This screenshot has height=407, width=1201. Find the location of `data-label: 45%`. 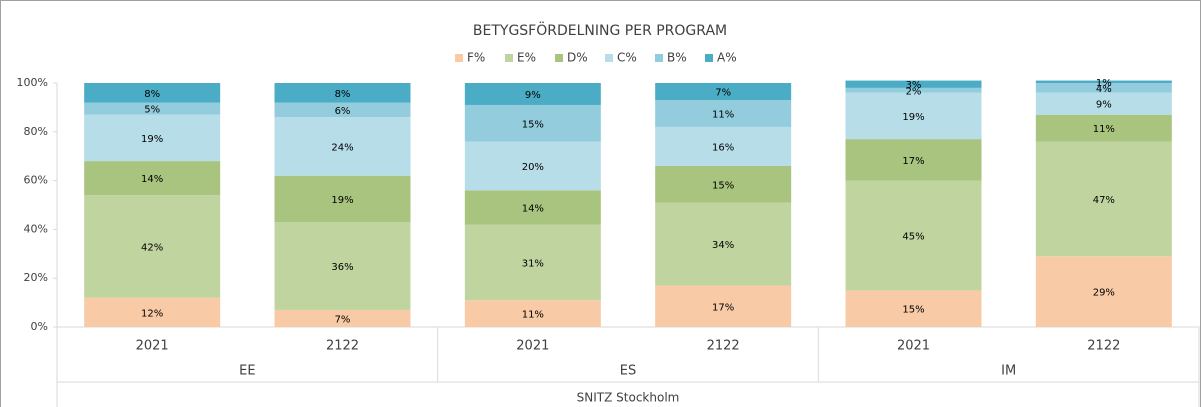

data-label: 45% is located at coordinates (913, 237).